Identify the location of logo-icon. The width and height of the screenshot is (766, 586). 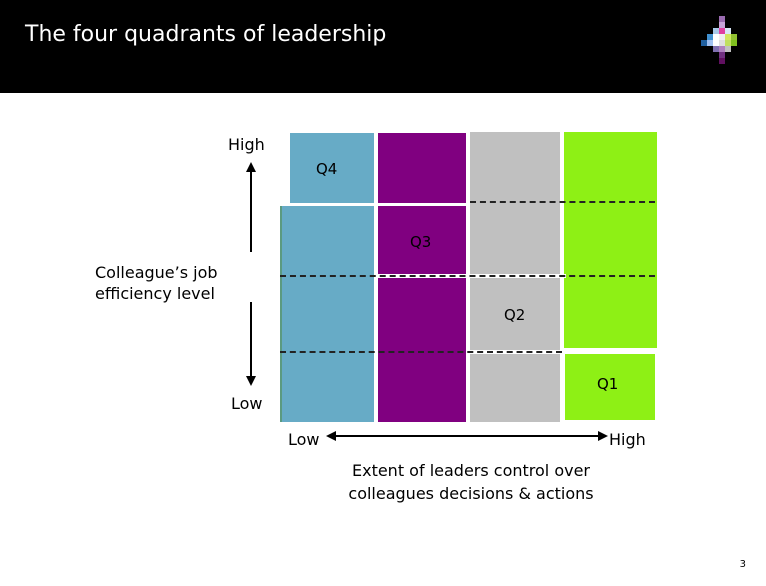
(719, 40).